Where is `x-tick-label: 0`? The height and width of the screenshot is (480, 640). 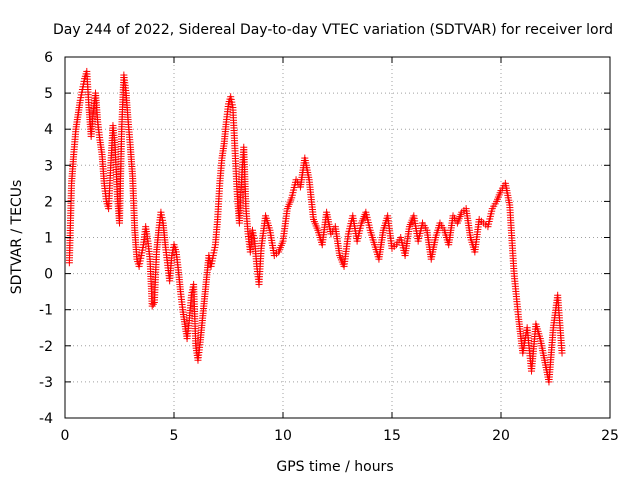 x-tick-label: 0 is located at coordinates (65, 436).